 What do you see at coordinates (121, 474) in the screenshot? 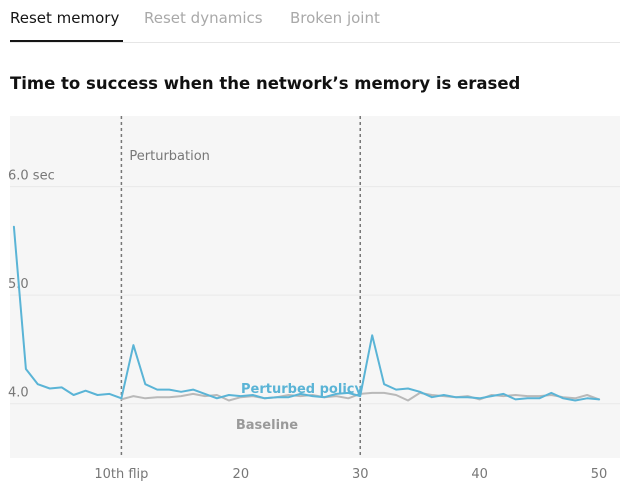
I see `x-tick-label-0: 10th flip` at bounding box center [121, 474].